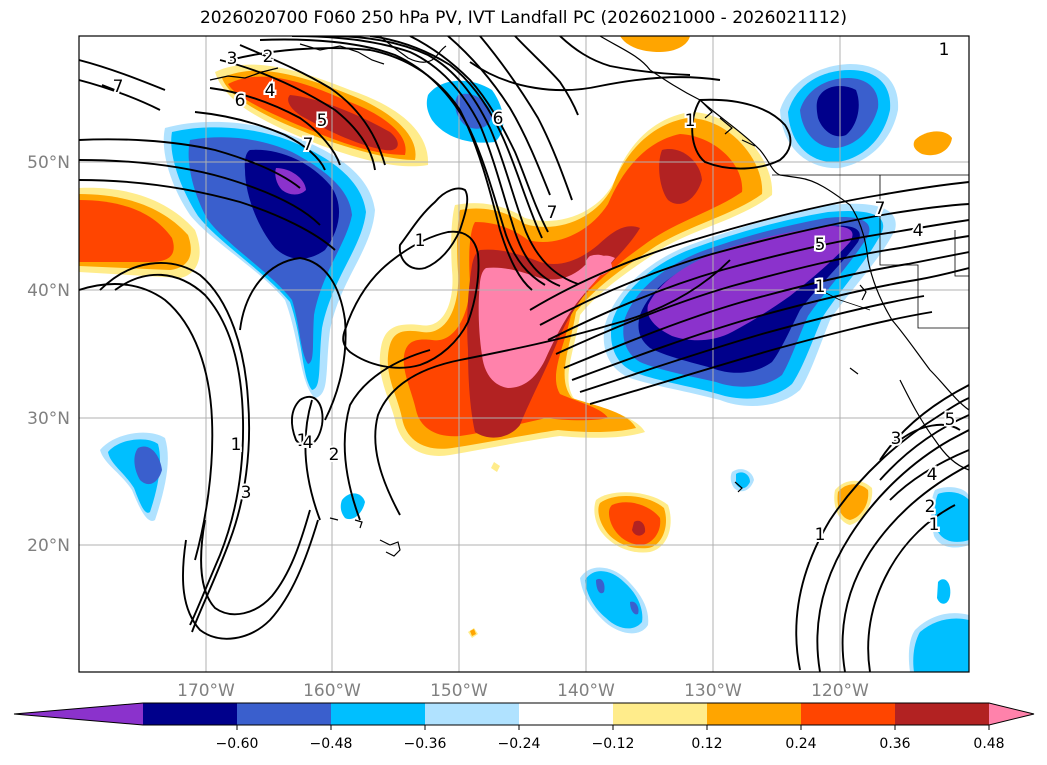  Describe the element at coordinates (800, 744) in the screenshot. I see `colorbar-tick-label: 0.24` at that location.